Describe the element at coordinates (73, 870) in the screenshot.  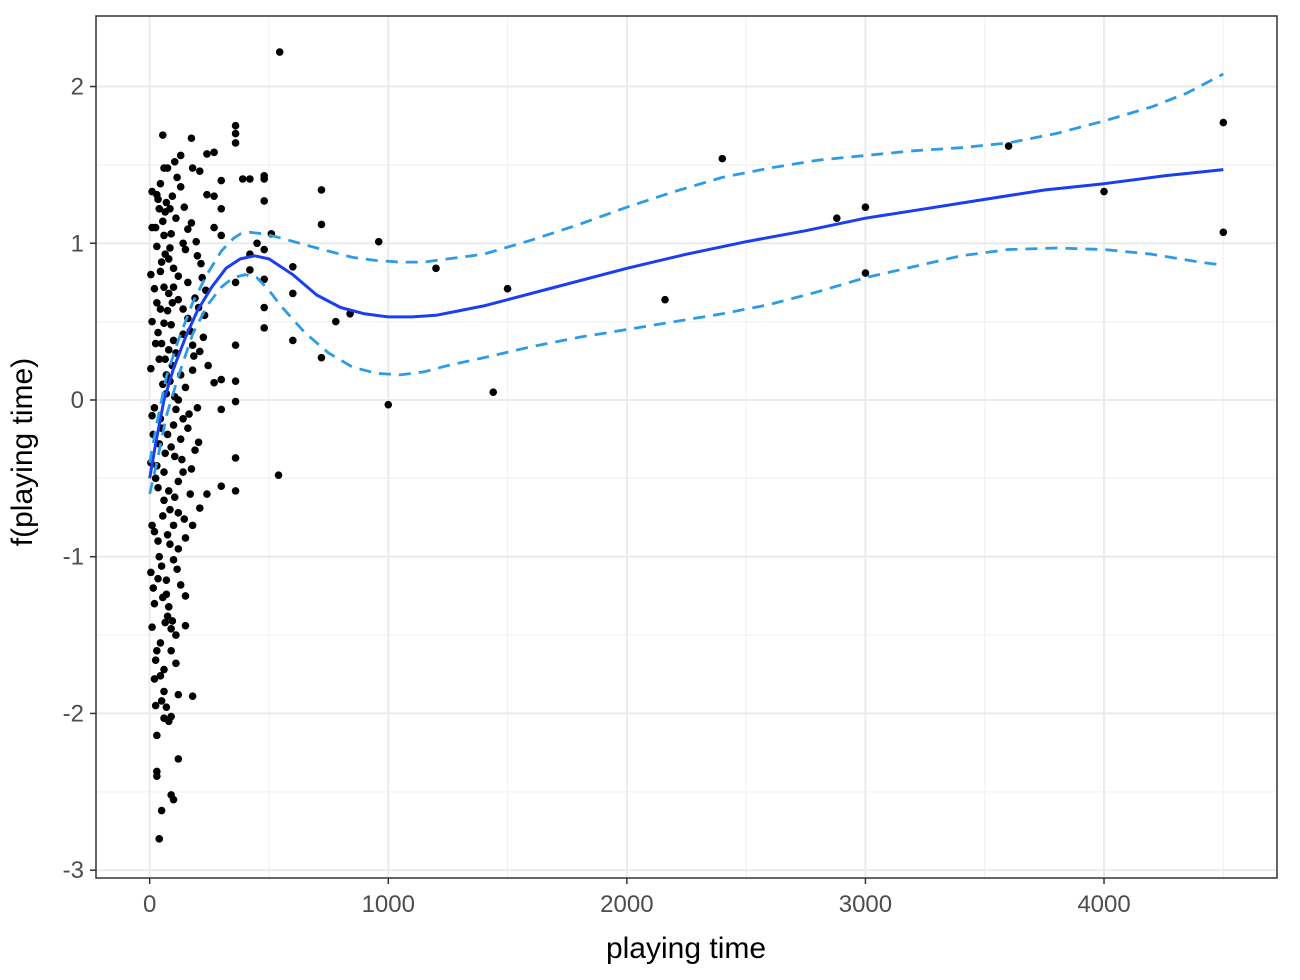
I see `y-tick-label: -3` at that location.